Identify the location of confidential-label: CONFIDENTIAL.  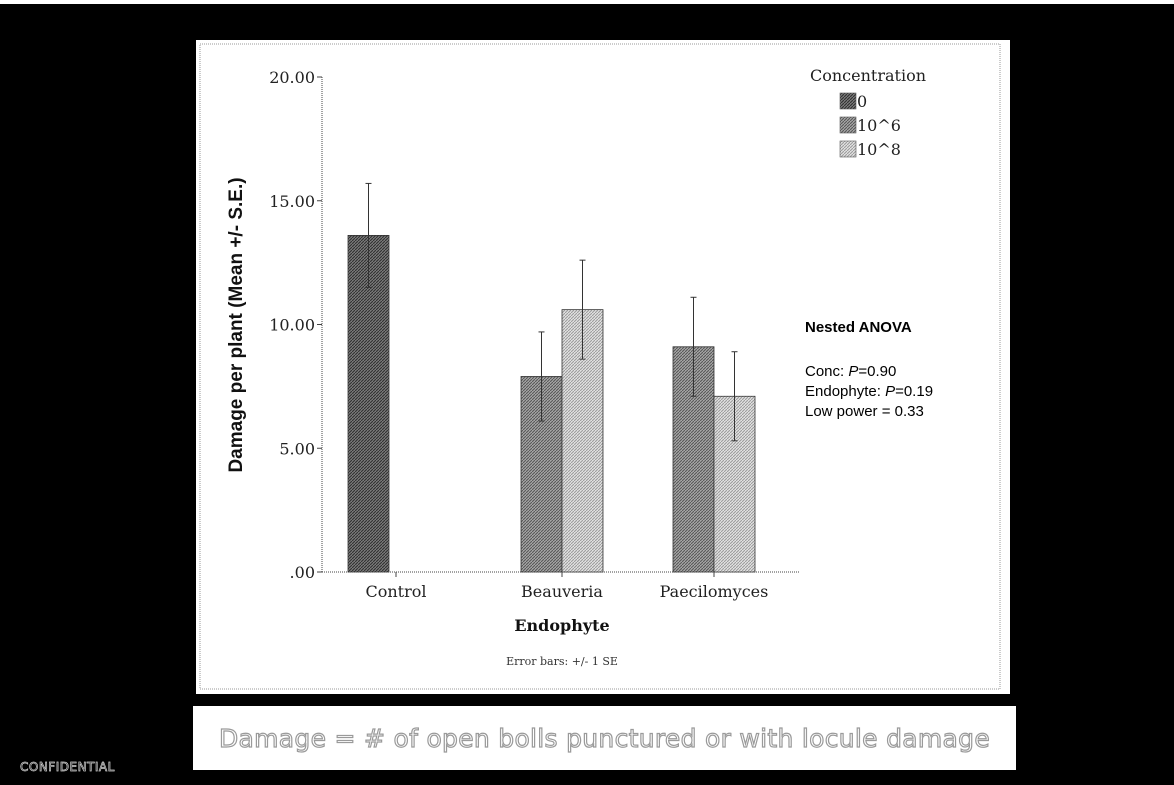
(67, 767).